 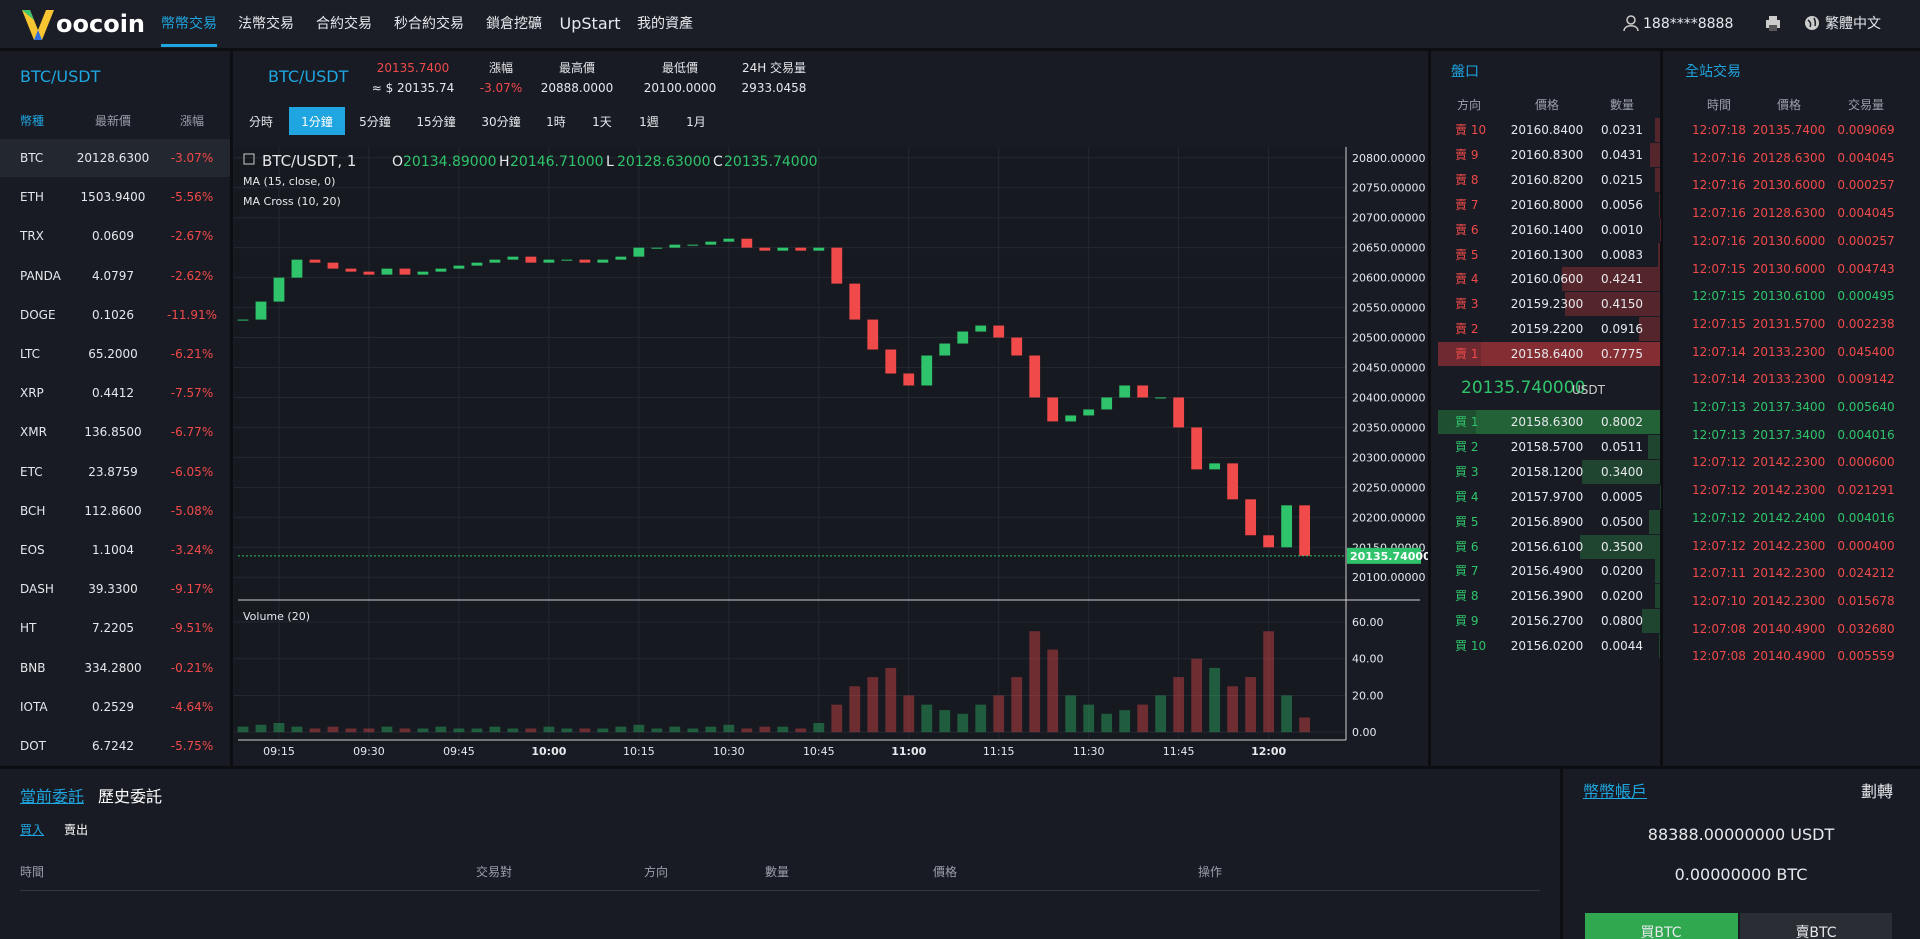 I want to click on orderbook-cell: 20156.2700, so click(x=1547, y=621).